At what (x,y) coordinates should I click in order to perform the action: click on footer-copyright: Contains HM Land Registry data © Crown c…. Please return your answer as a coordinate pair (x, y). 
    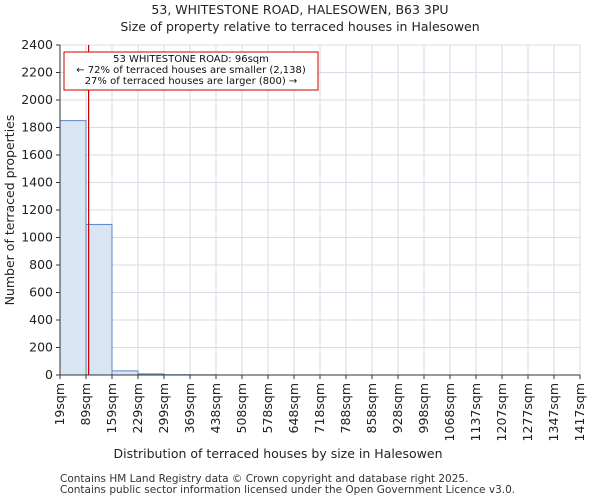
    Looking at the image, I should click on (264, 479).